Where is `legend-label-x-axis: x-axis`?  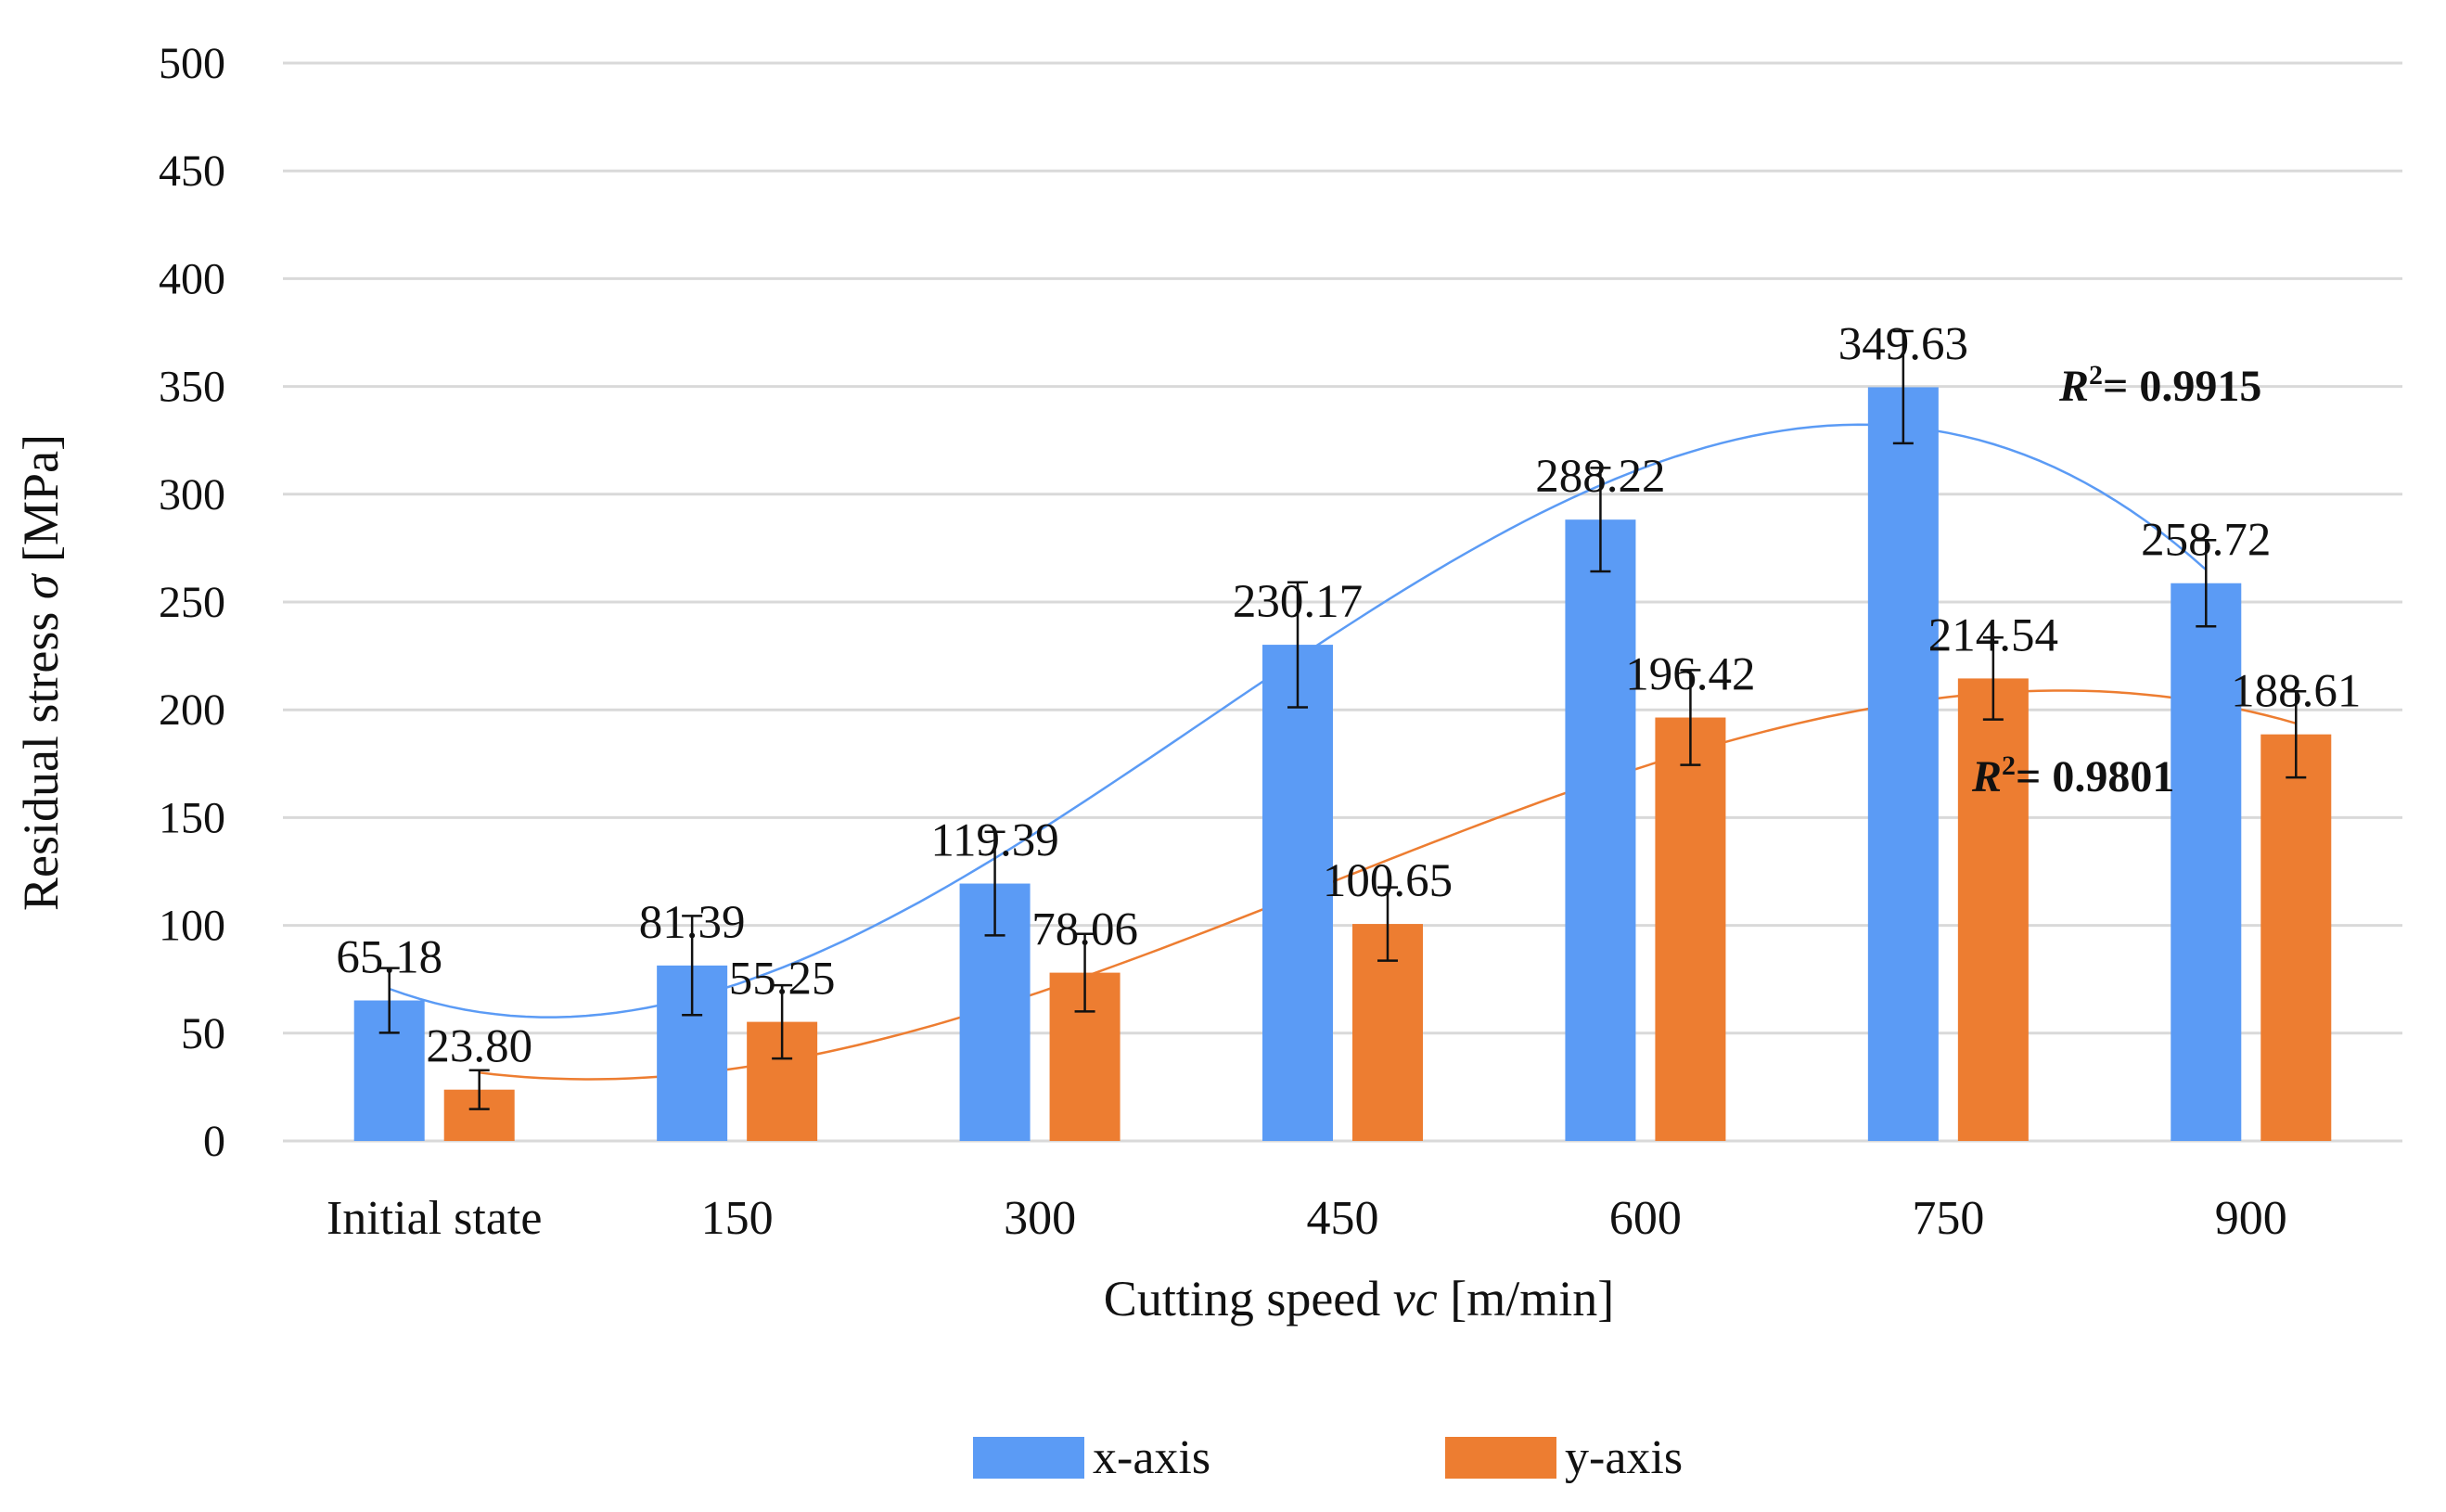
legend-label-x-axis: x-axis is located at coordinates (1151, 1457).